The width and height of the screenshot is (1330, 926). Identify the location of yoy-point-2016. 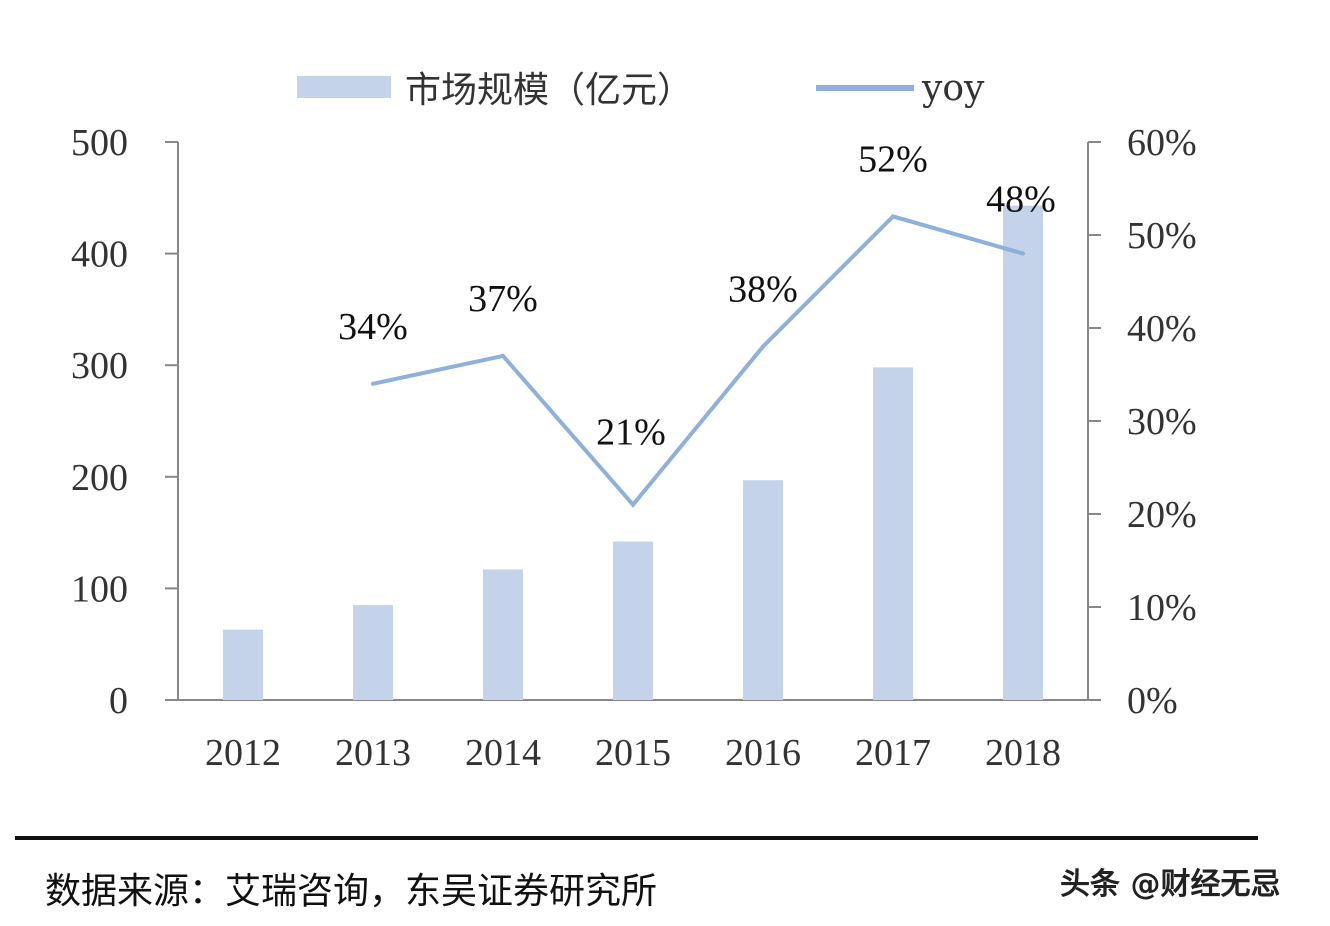
(763, 346).